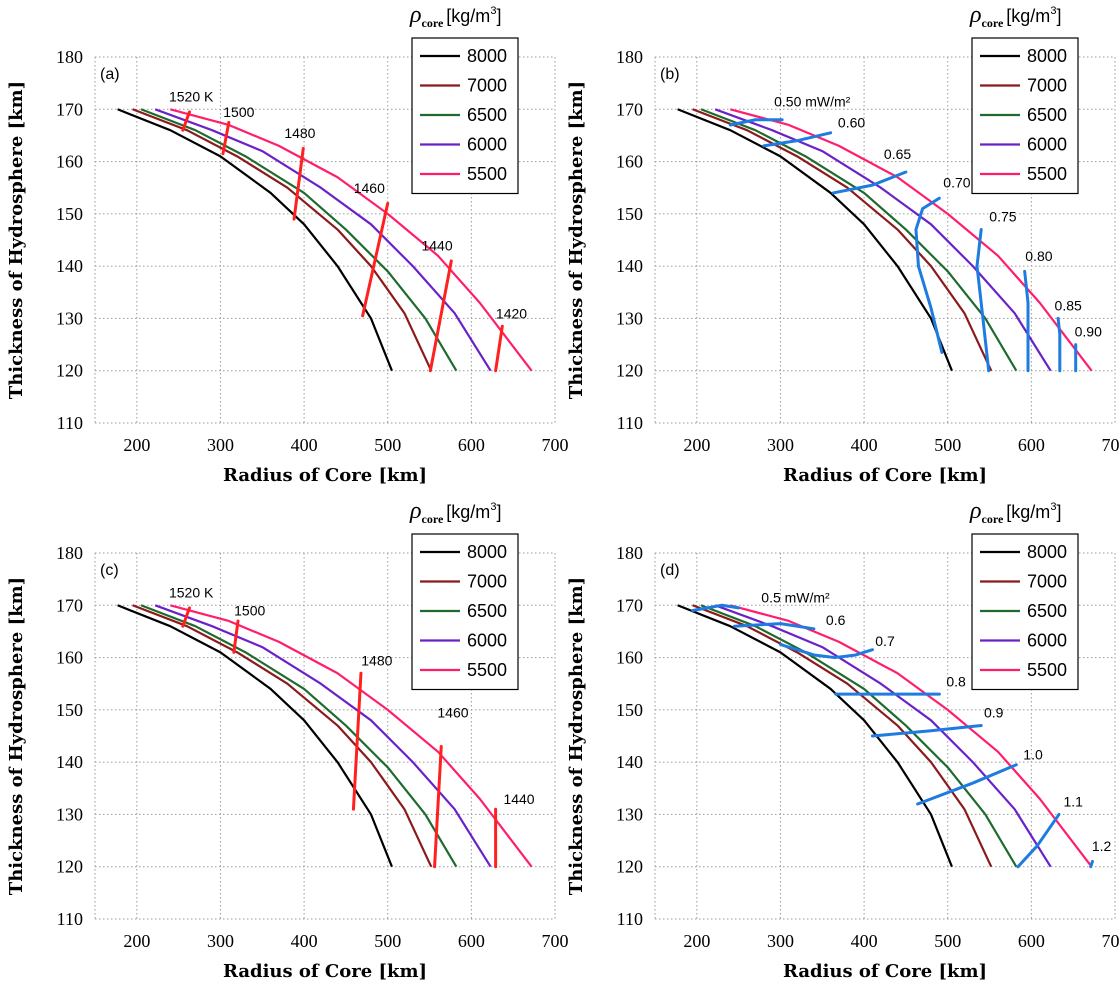 This screenshot has height=992, width=1120. I want to click on contour-group: 0.5 mW/m² 0.6 0.7 0.8 0.9 1.0 1.1 1.2, so click(901, 729).